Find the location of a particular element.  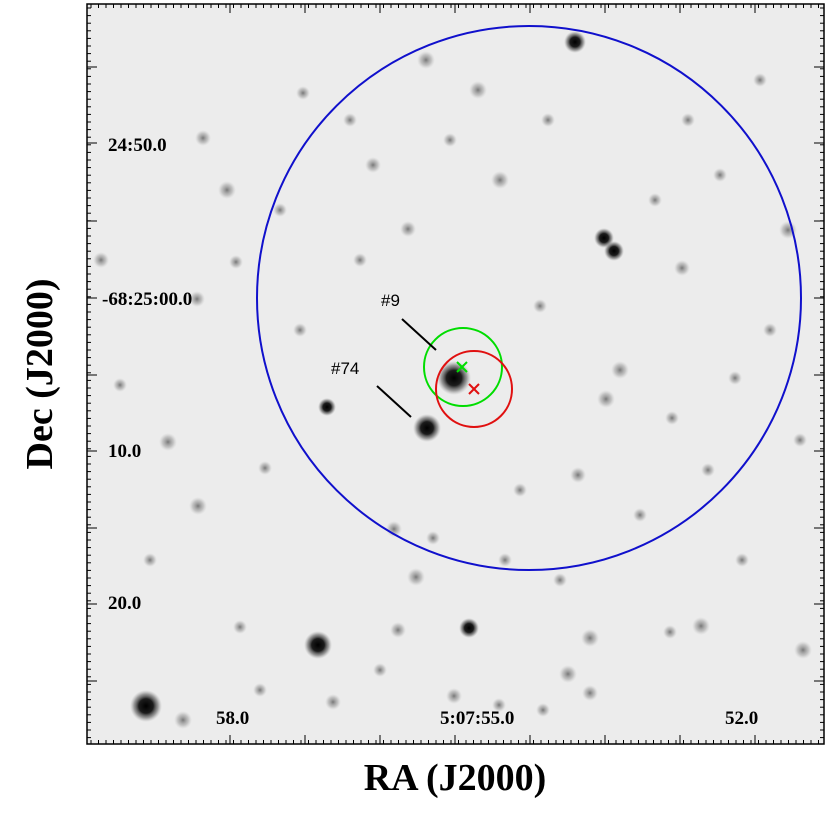

x-axis-title: RA (J2000) is located at coordinates (455, 778).